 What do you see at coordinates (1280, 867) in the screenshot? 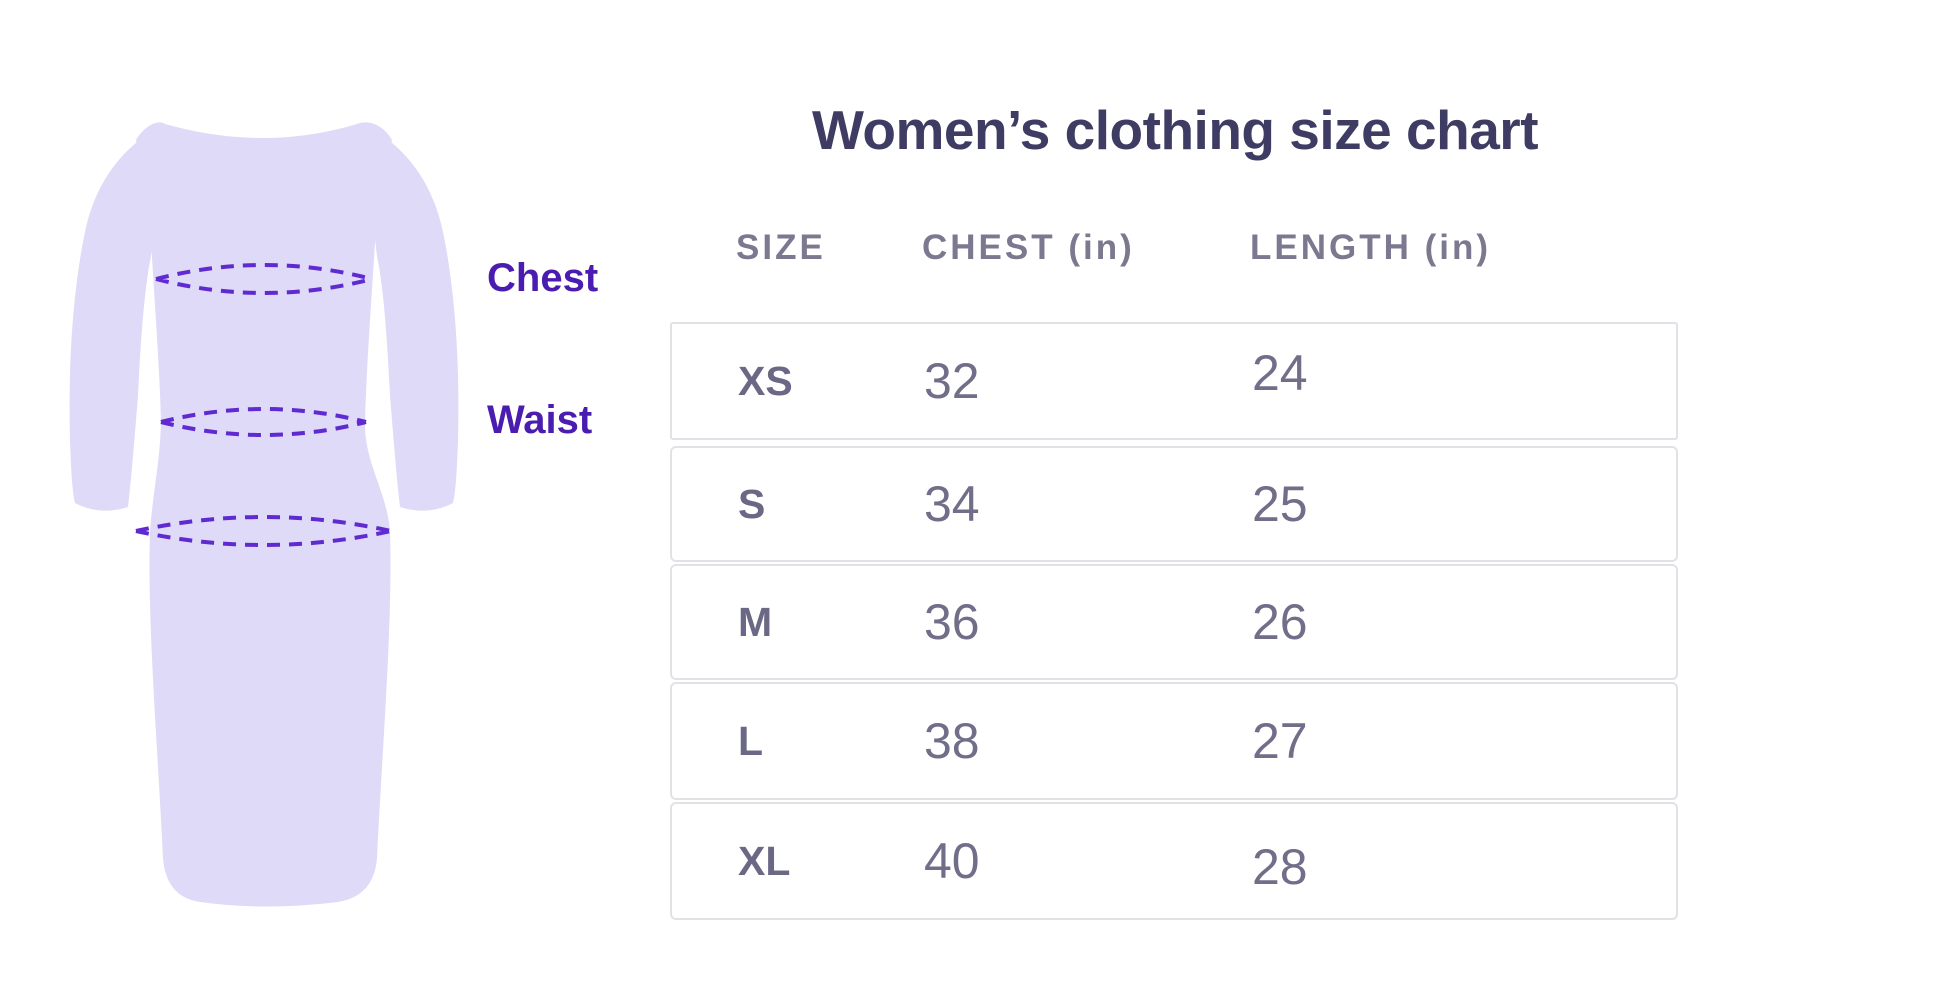
I see `length-cell: 28` at bounding box center [1280, 867].